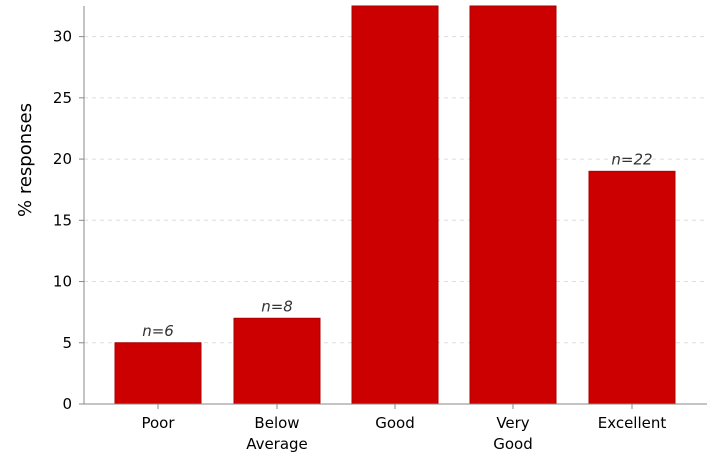  I want to click on bar-data-label: n=8, so click(277, 306).